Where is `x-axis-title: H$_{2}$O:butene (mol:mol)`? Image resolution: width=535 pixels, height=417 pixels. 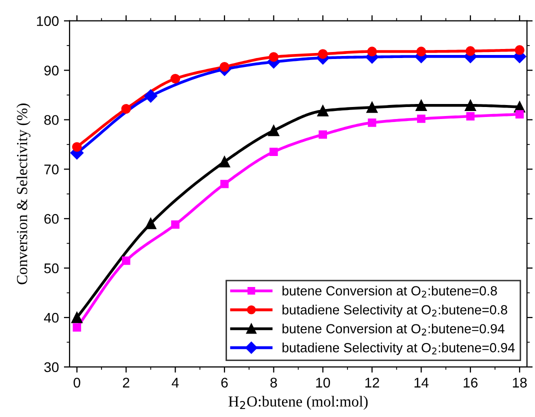
x-axis-title: H$_{2}$O:butene (mol:mol) is located at coordinates (298, 403).